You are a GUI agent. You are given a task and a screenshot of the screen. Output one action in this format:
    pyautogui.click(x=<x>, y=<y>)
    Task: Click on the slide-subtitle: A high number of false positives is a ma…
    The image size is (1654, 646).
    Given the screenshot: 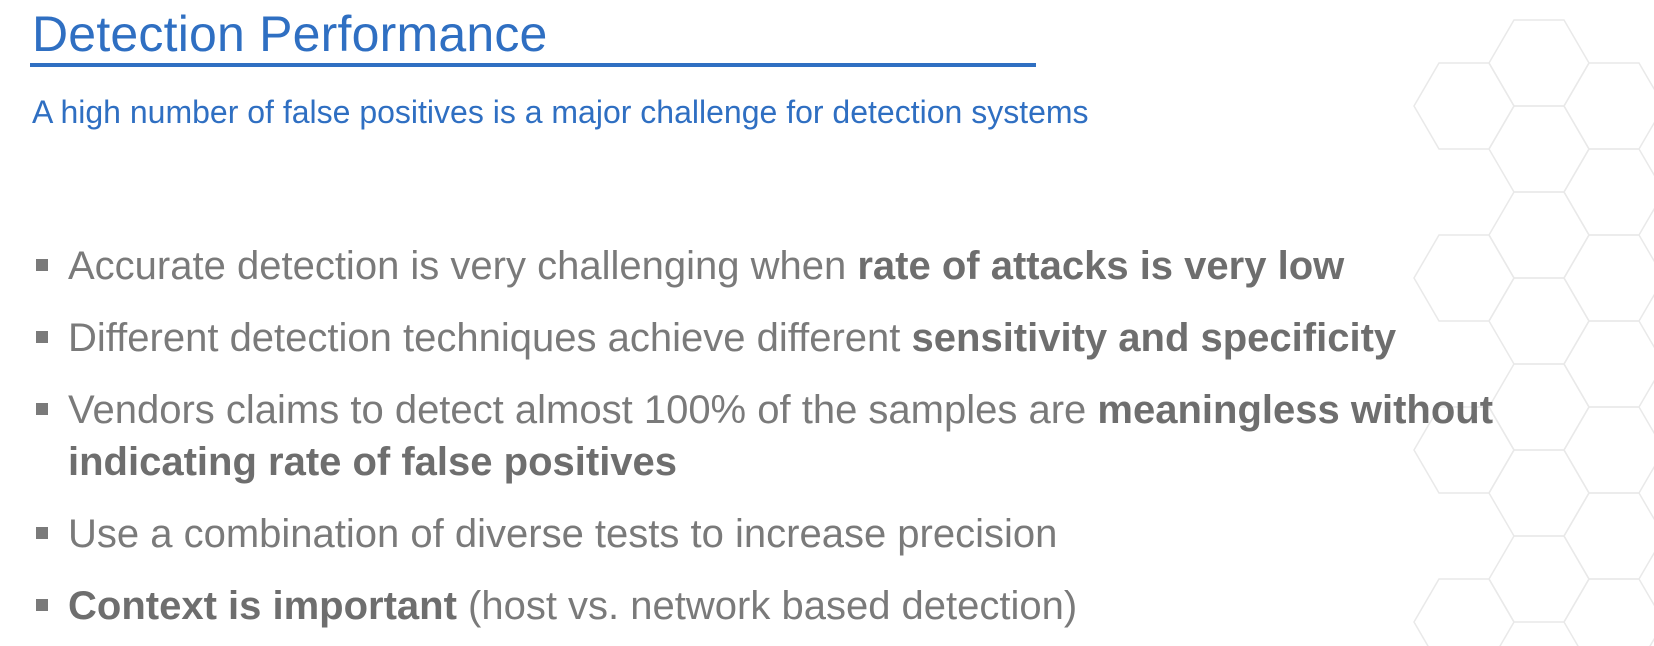 What is the action you would take?
    pyautogui.click(x=560, y=112)
    